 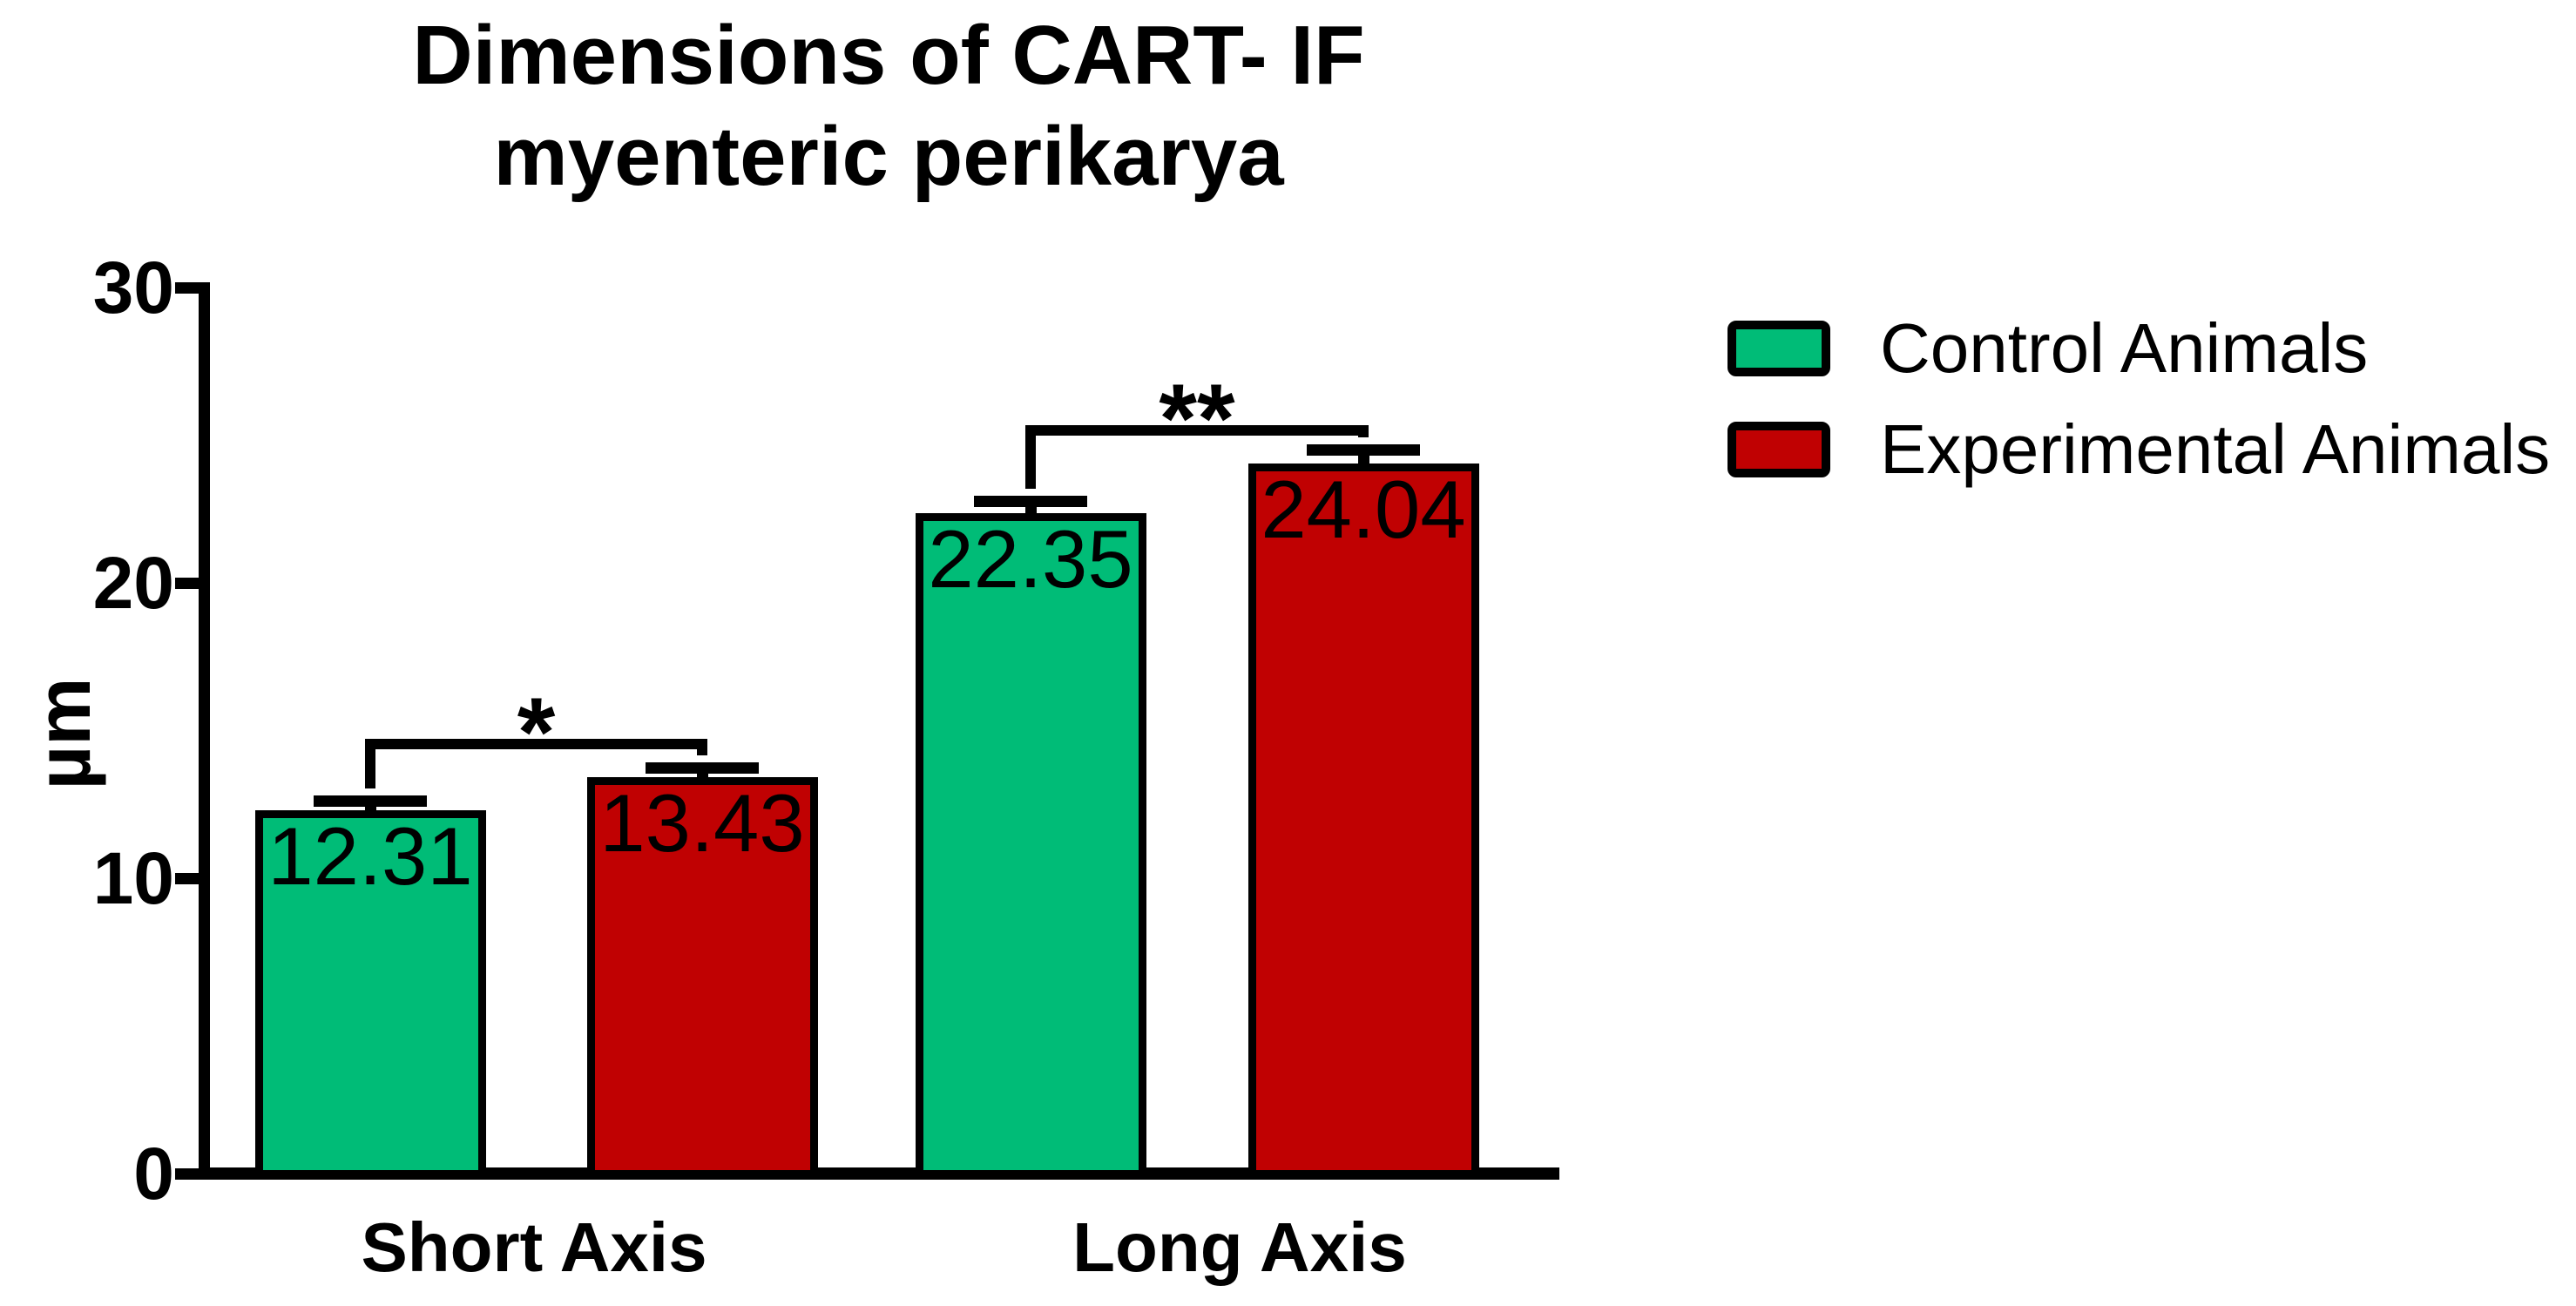 I want to click on legend-item-experimental: Experimental Animals, so click(x=2138, y=449).